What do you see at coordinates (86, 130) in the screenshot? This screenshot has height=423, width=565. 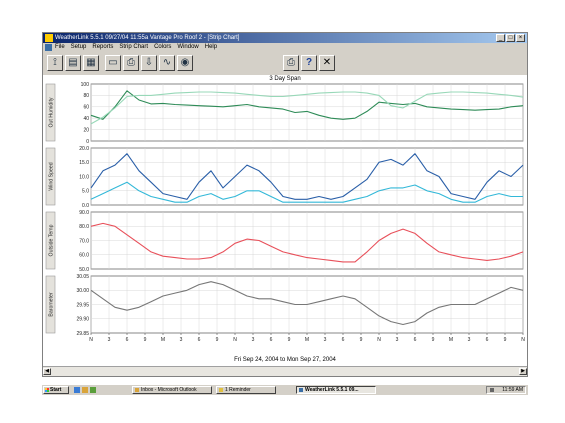 I see `y-tick-label: 20` at bounding box center [86, 130].